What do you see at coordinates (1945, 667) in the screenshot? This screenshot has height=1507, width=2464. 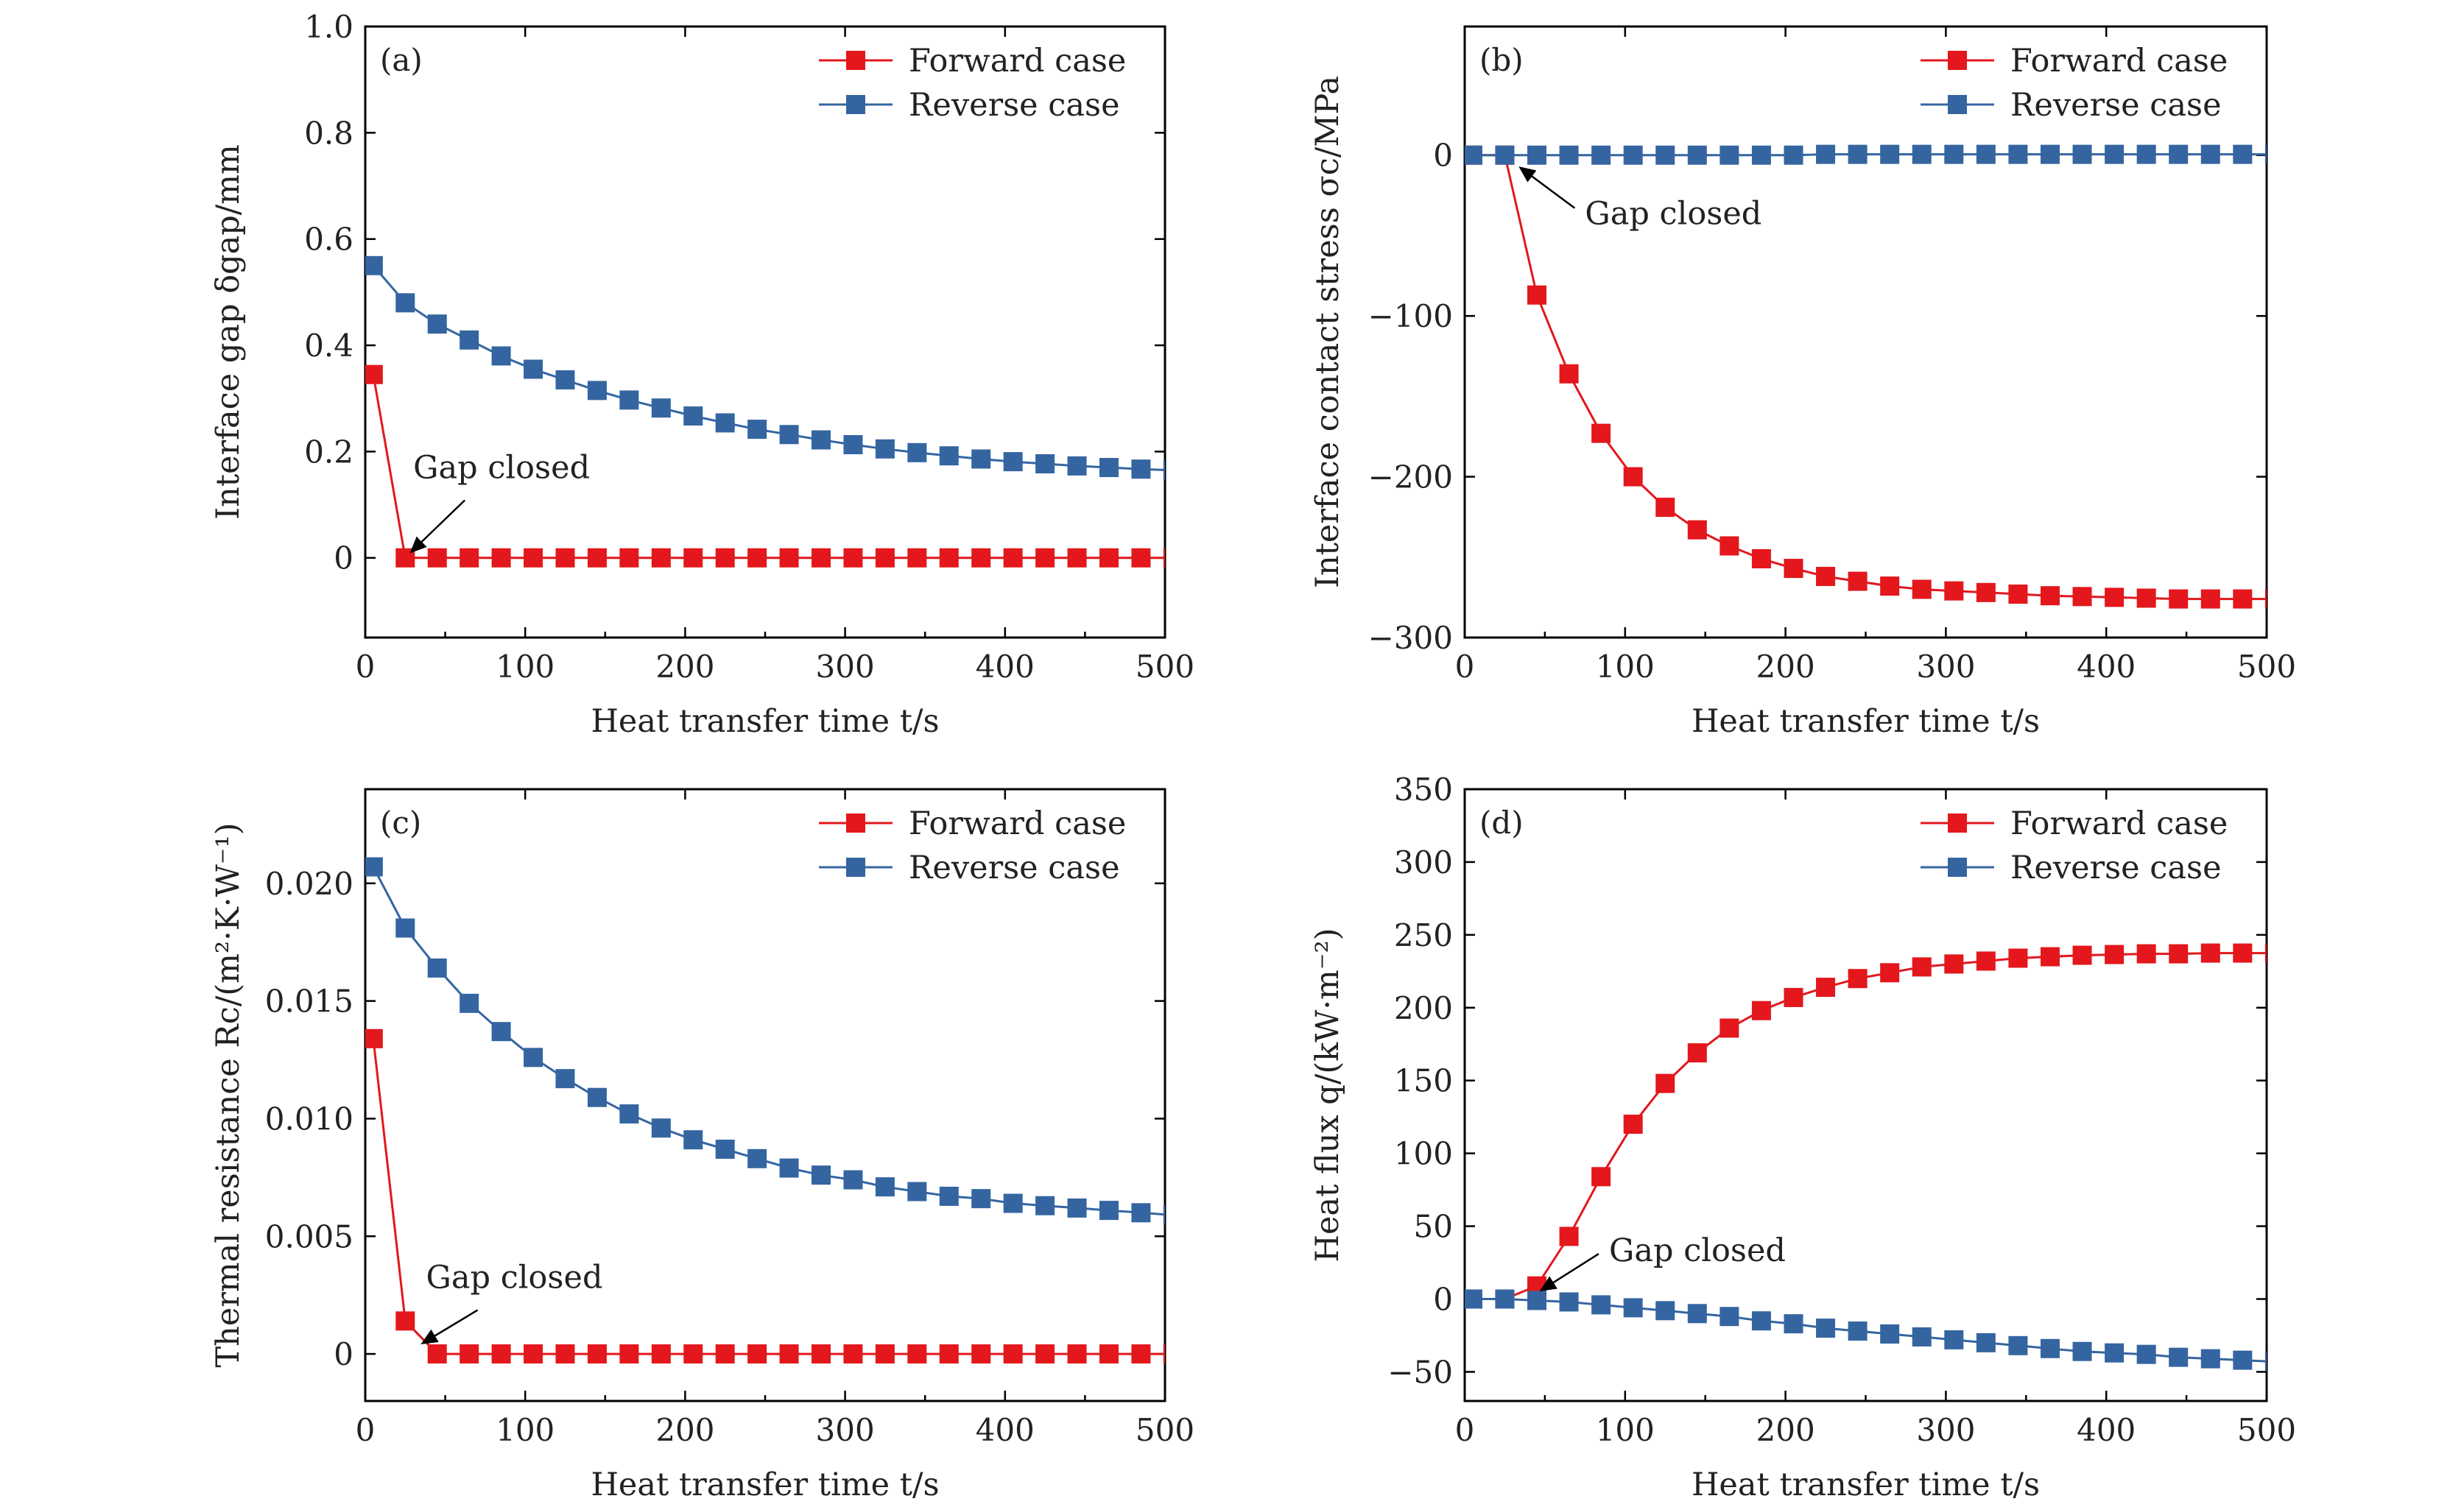 I see `x-tick-label: 300` at bounding box center [1945, 667].